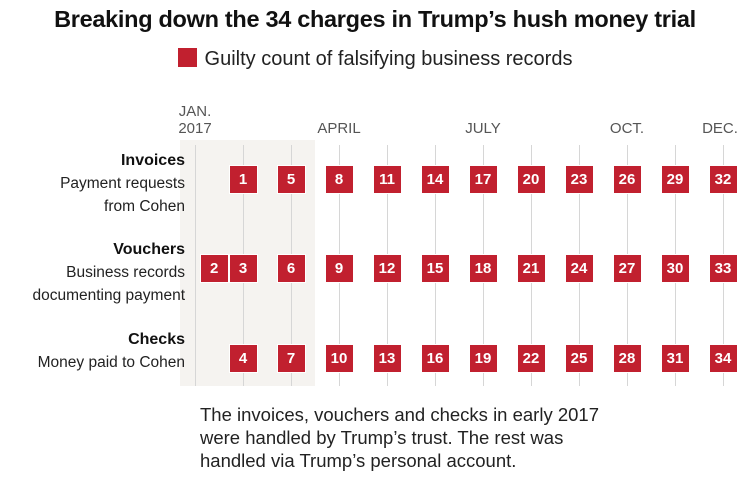 Image resolution: width=750 pixels, height=478 pixels. I want to click on charge-box: 26, so click(627, 179).